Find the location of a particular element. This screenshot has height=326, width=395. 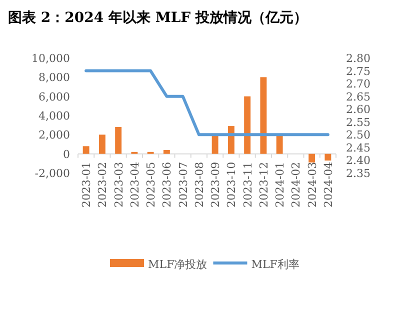

y2-tick-label: 2.40 is located at coordinates (358, 161).